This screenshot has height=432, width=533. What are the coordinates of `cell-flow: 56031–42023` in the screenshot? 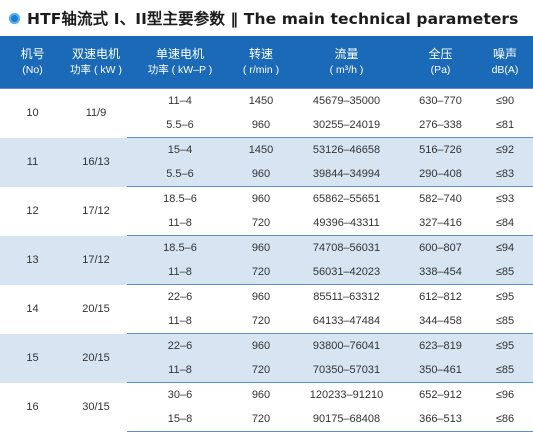 It's located at (346, 272).